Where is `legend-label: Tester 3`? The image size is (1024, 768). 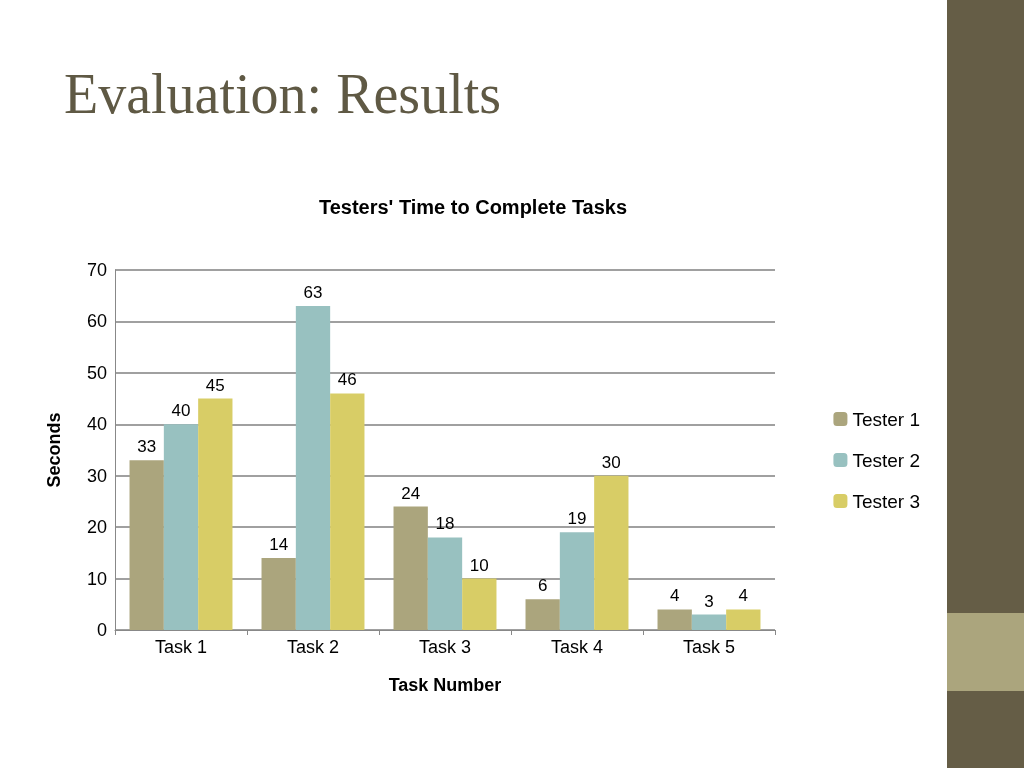
legend-label: Tester 3 is located at coordinates (886, 501).